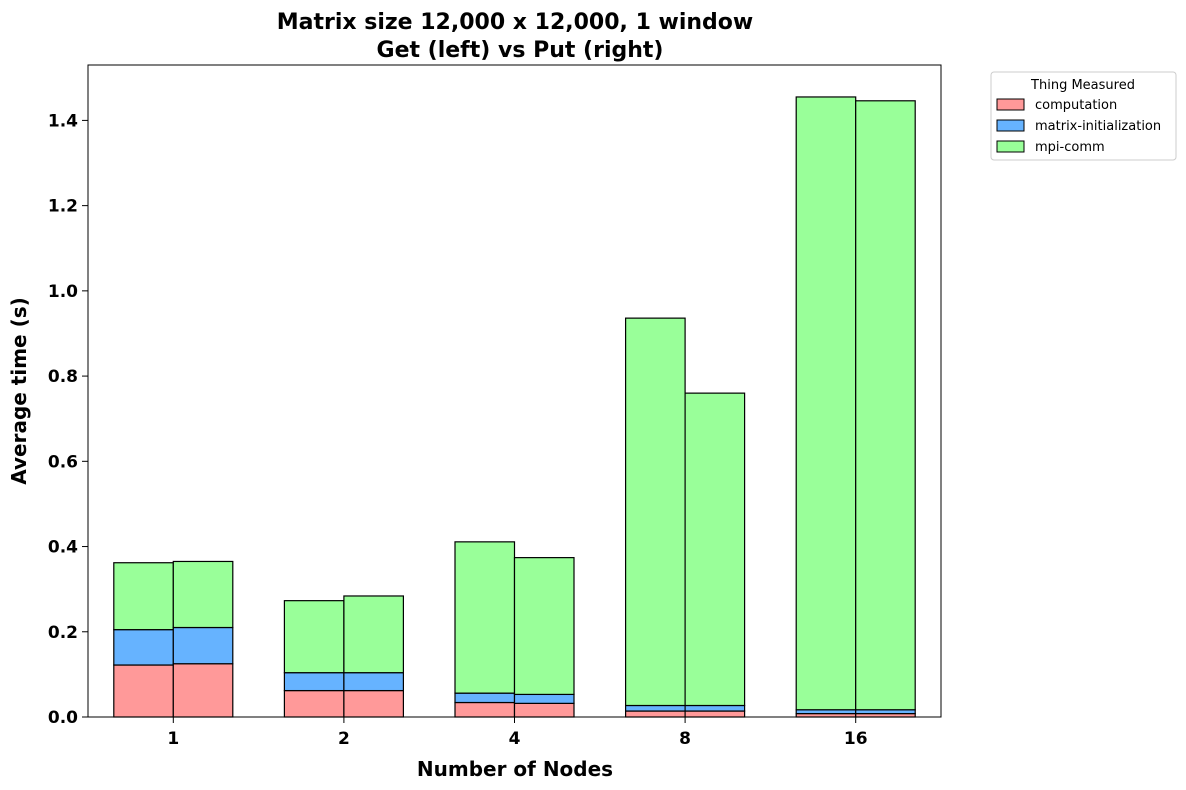 The height and width of the screenshot is (790, 1186). What do you see at coordinates (344, 739) in the screenshot?
I see `x-tick-label: 2` at bounding box center [344, 739].